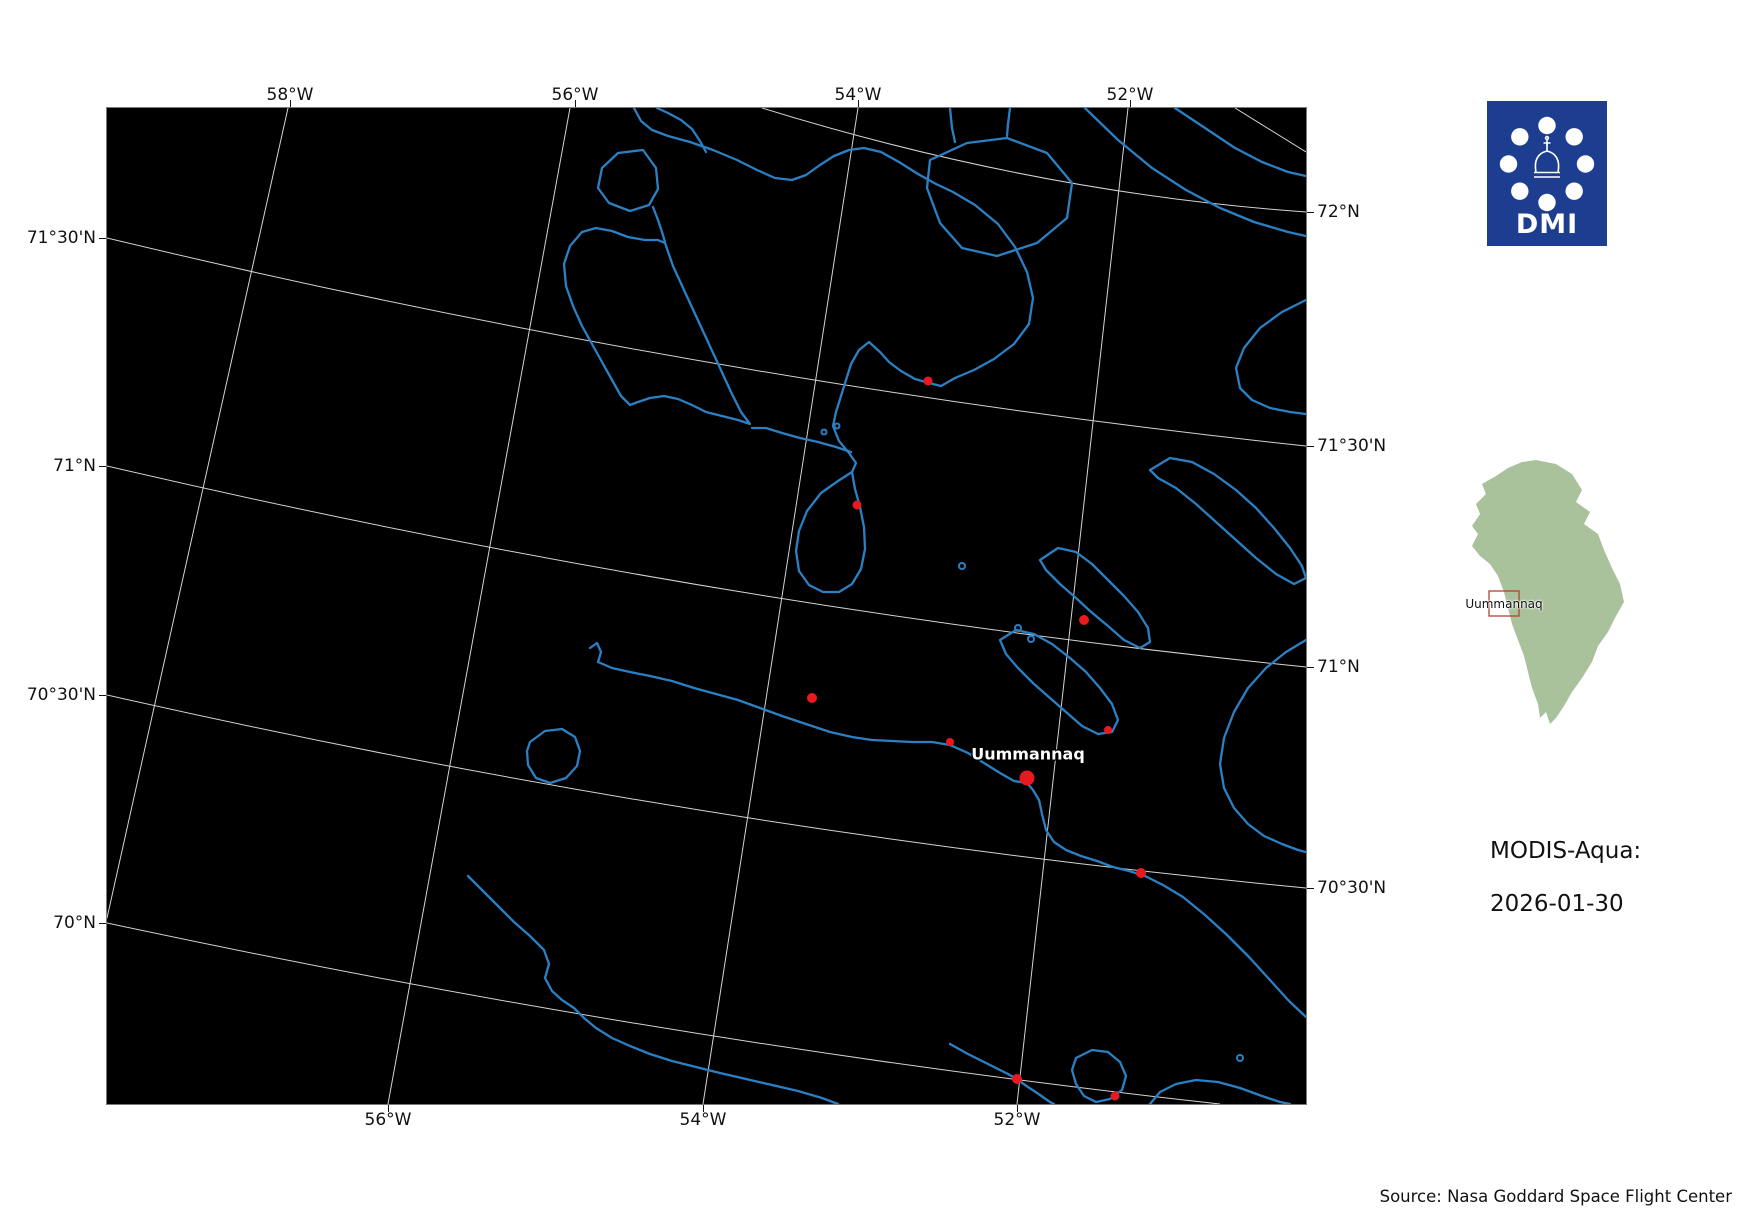 This screenshot has width=1740, height=1216. I want to click on dmi-logo-text: DMI, so click(1547, 224).